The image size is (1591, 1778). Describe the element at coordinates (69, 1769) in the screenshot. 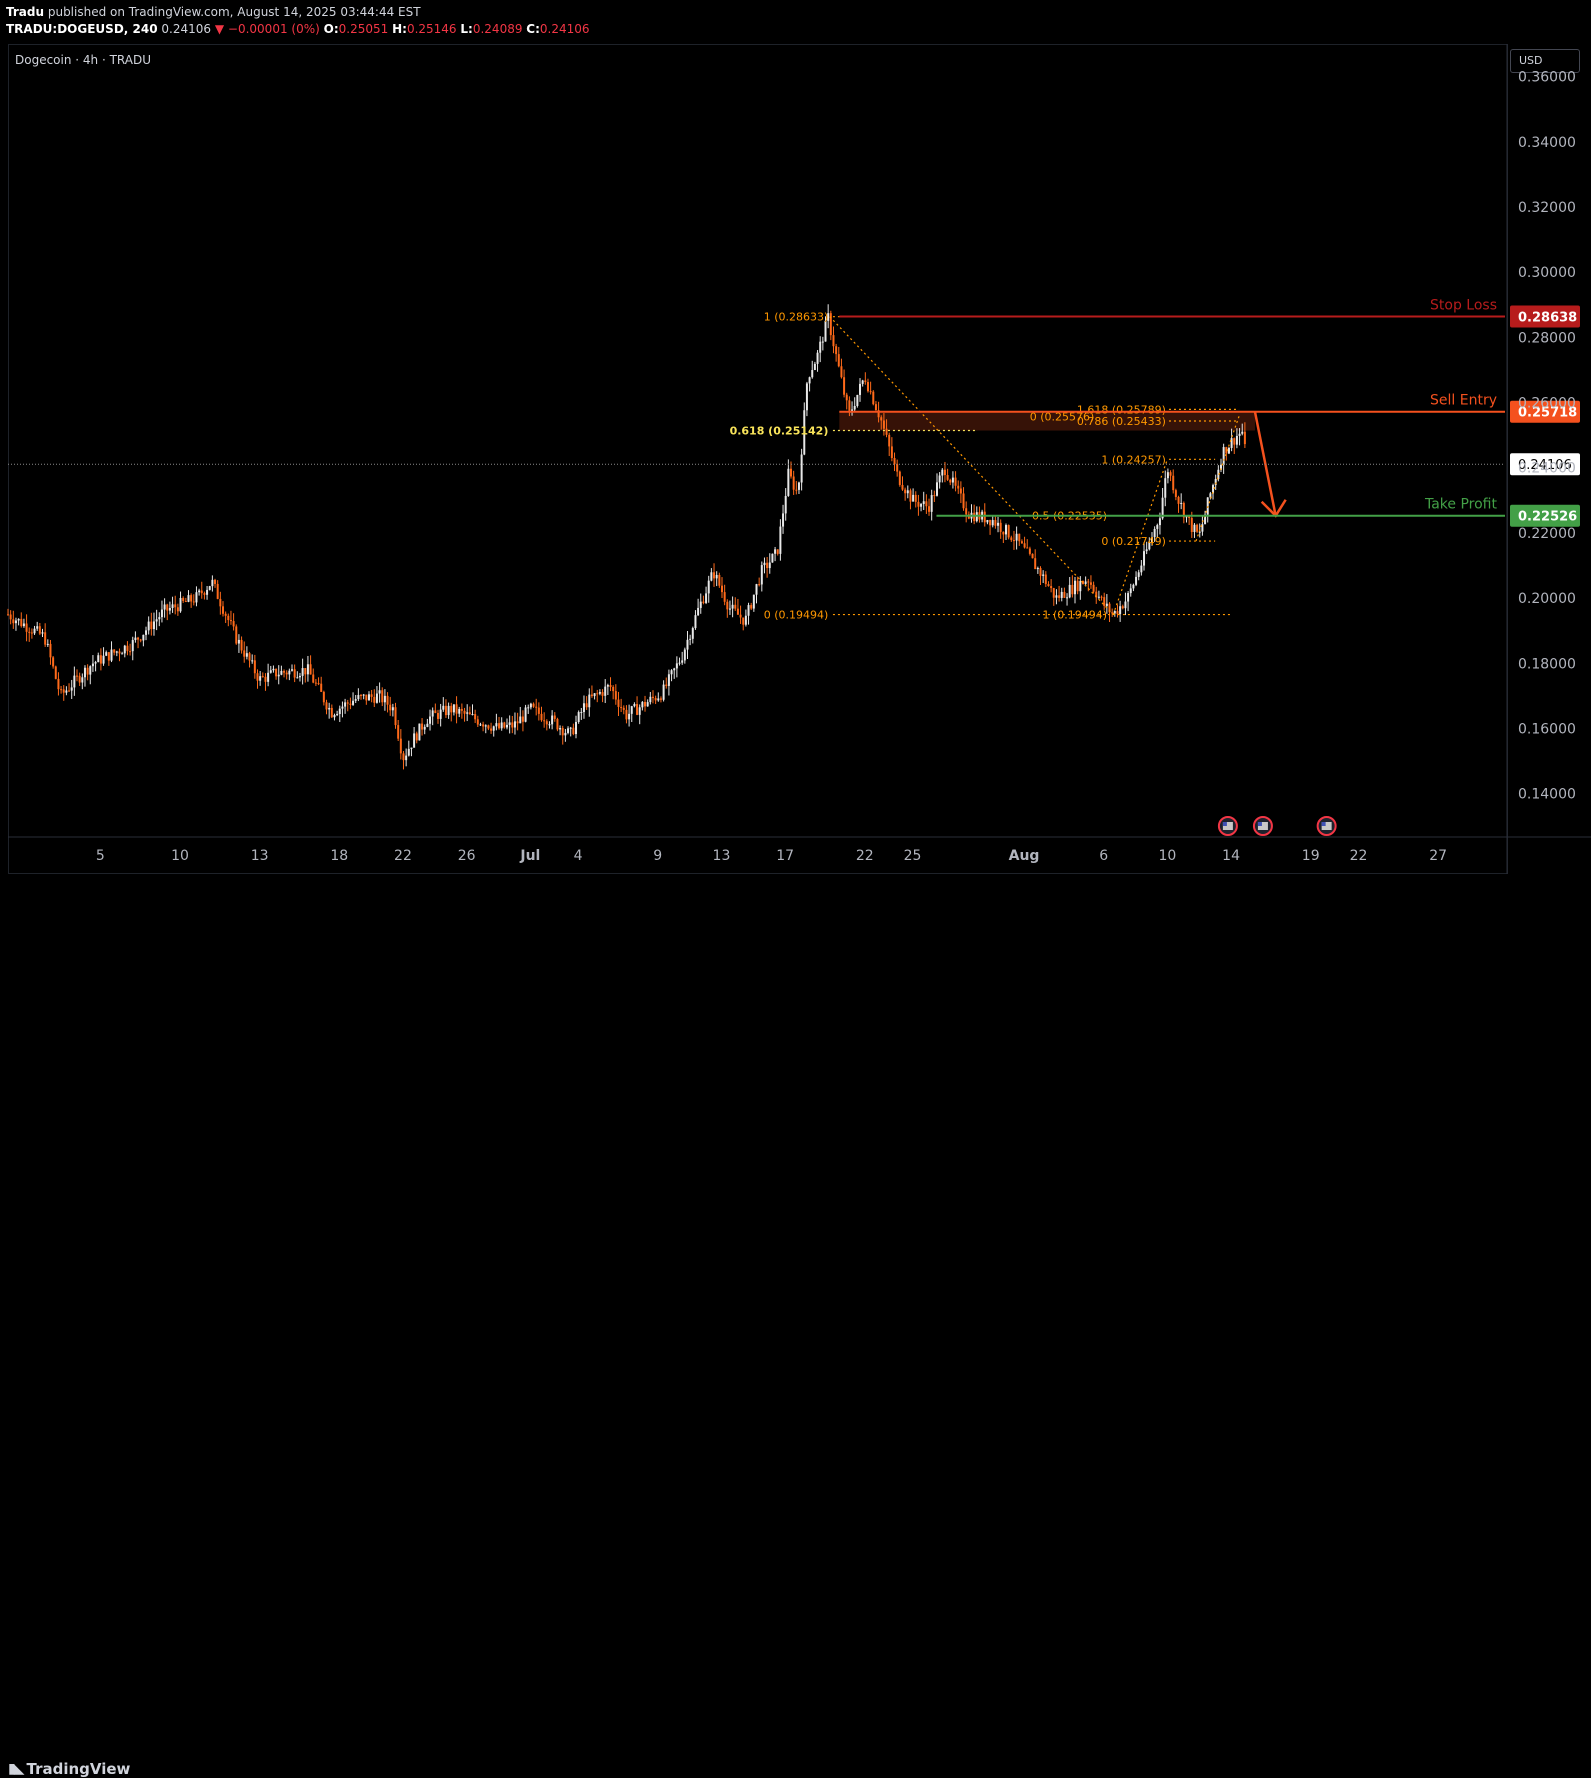

I see `tradingview-logo: ▮◣ TradingView` at that location.